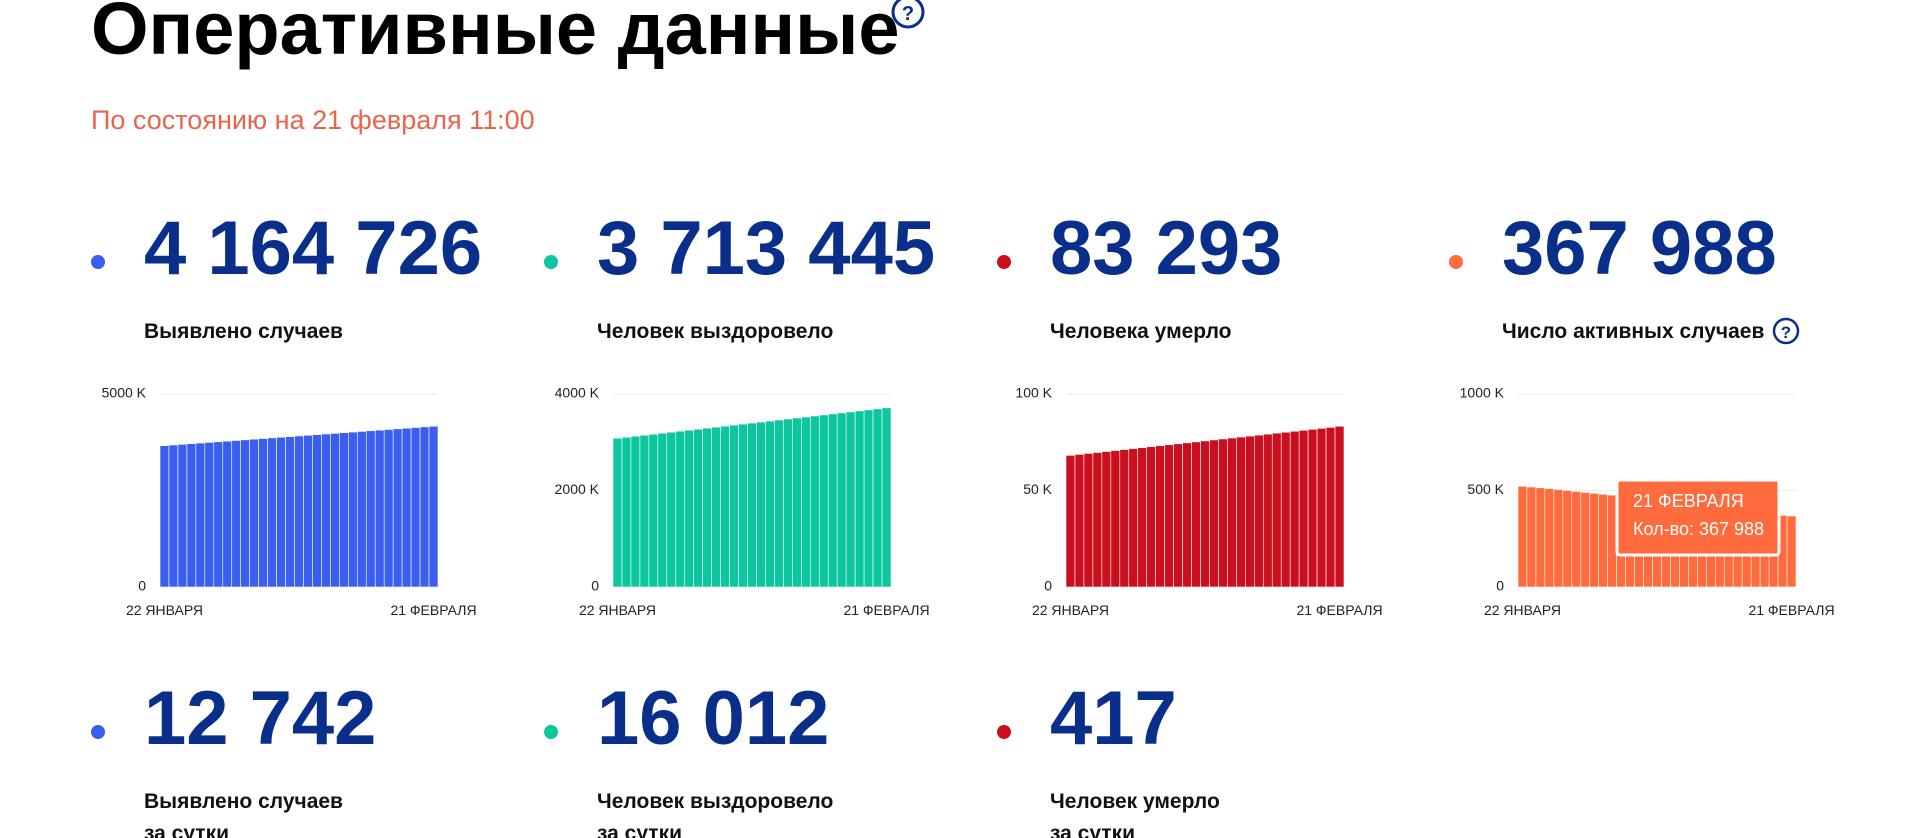 The height and width of the screenshot is (838, 1914). I want to click on y-tick-label: 2000 K, so click(577, 489).